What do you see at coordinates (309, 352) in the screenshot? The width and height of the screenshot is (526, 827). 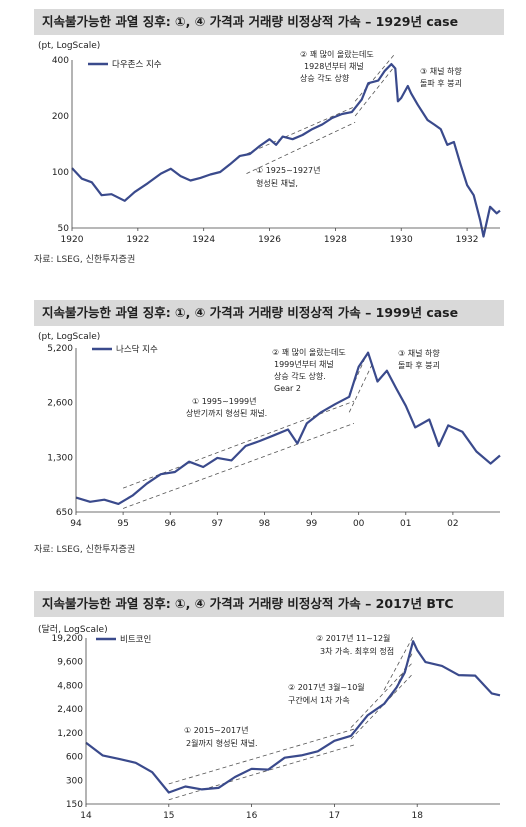 I see `annotation-text: ② 꽤 많이 올랐는데도` at bounding box center [309, 352].